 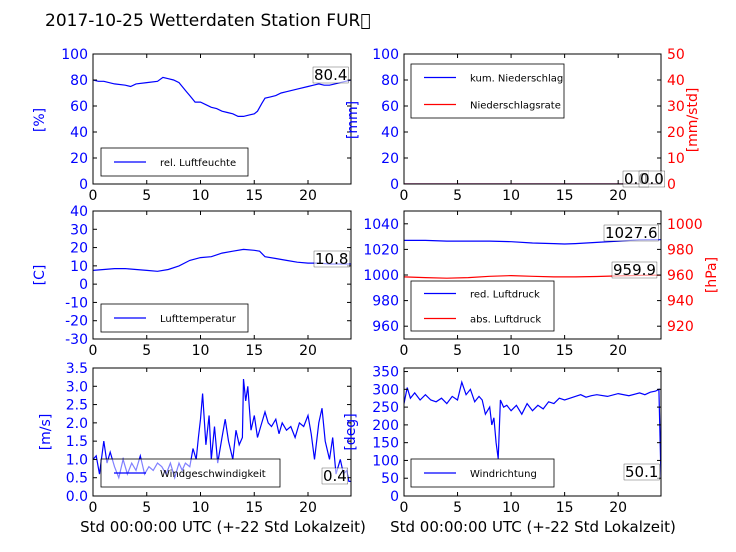 I want to click on last-value-annotation: 959.9, so click(x=634, y=270).